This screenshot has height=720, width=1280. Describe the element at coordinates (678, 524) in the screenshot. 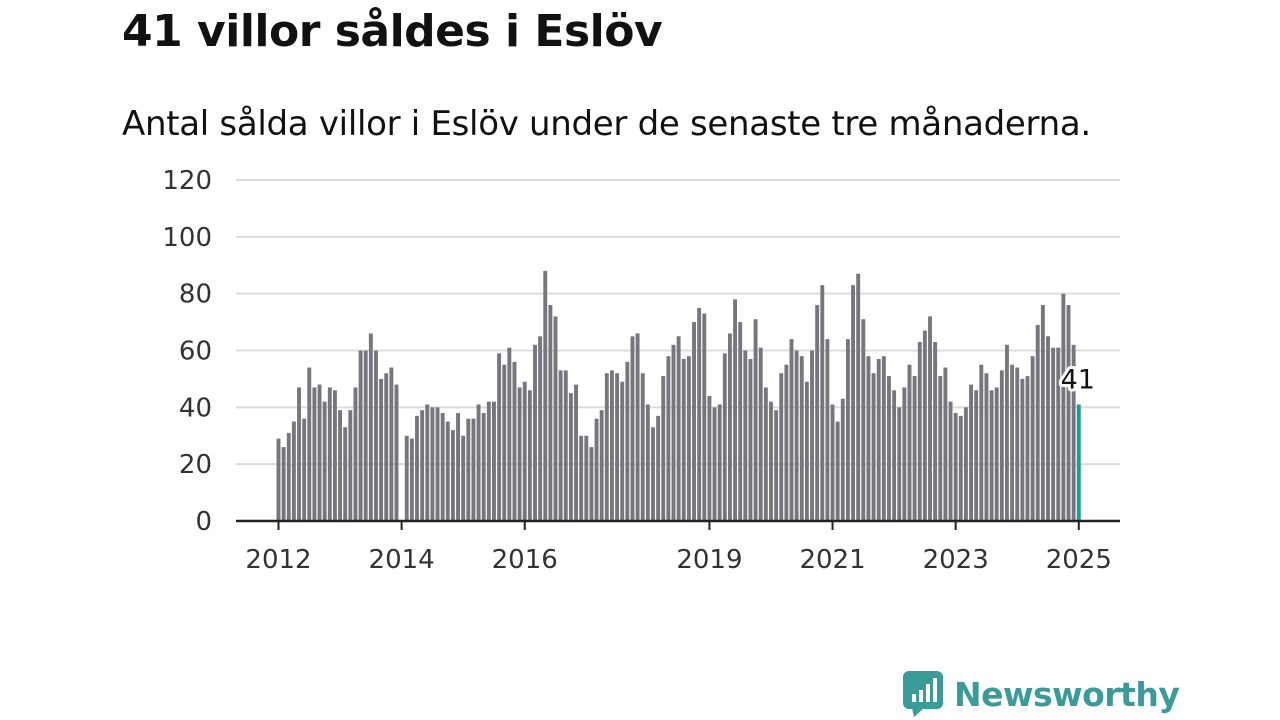

I see `x-axis` at that location.